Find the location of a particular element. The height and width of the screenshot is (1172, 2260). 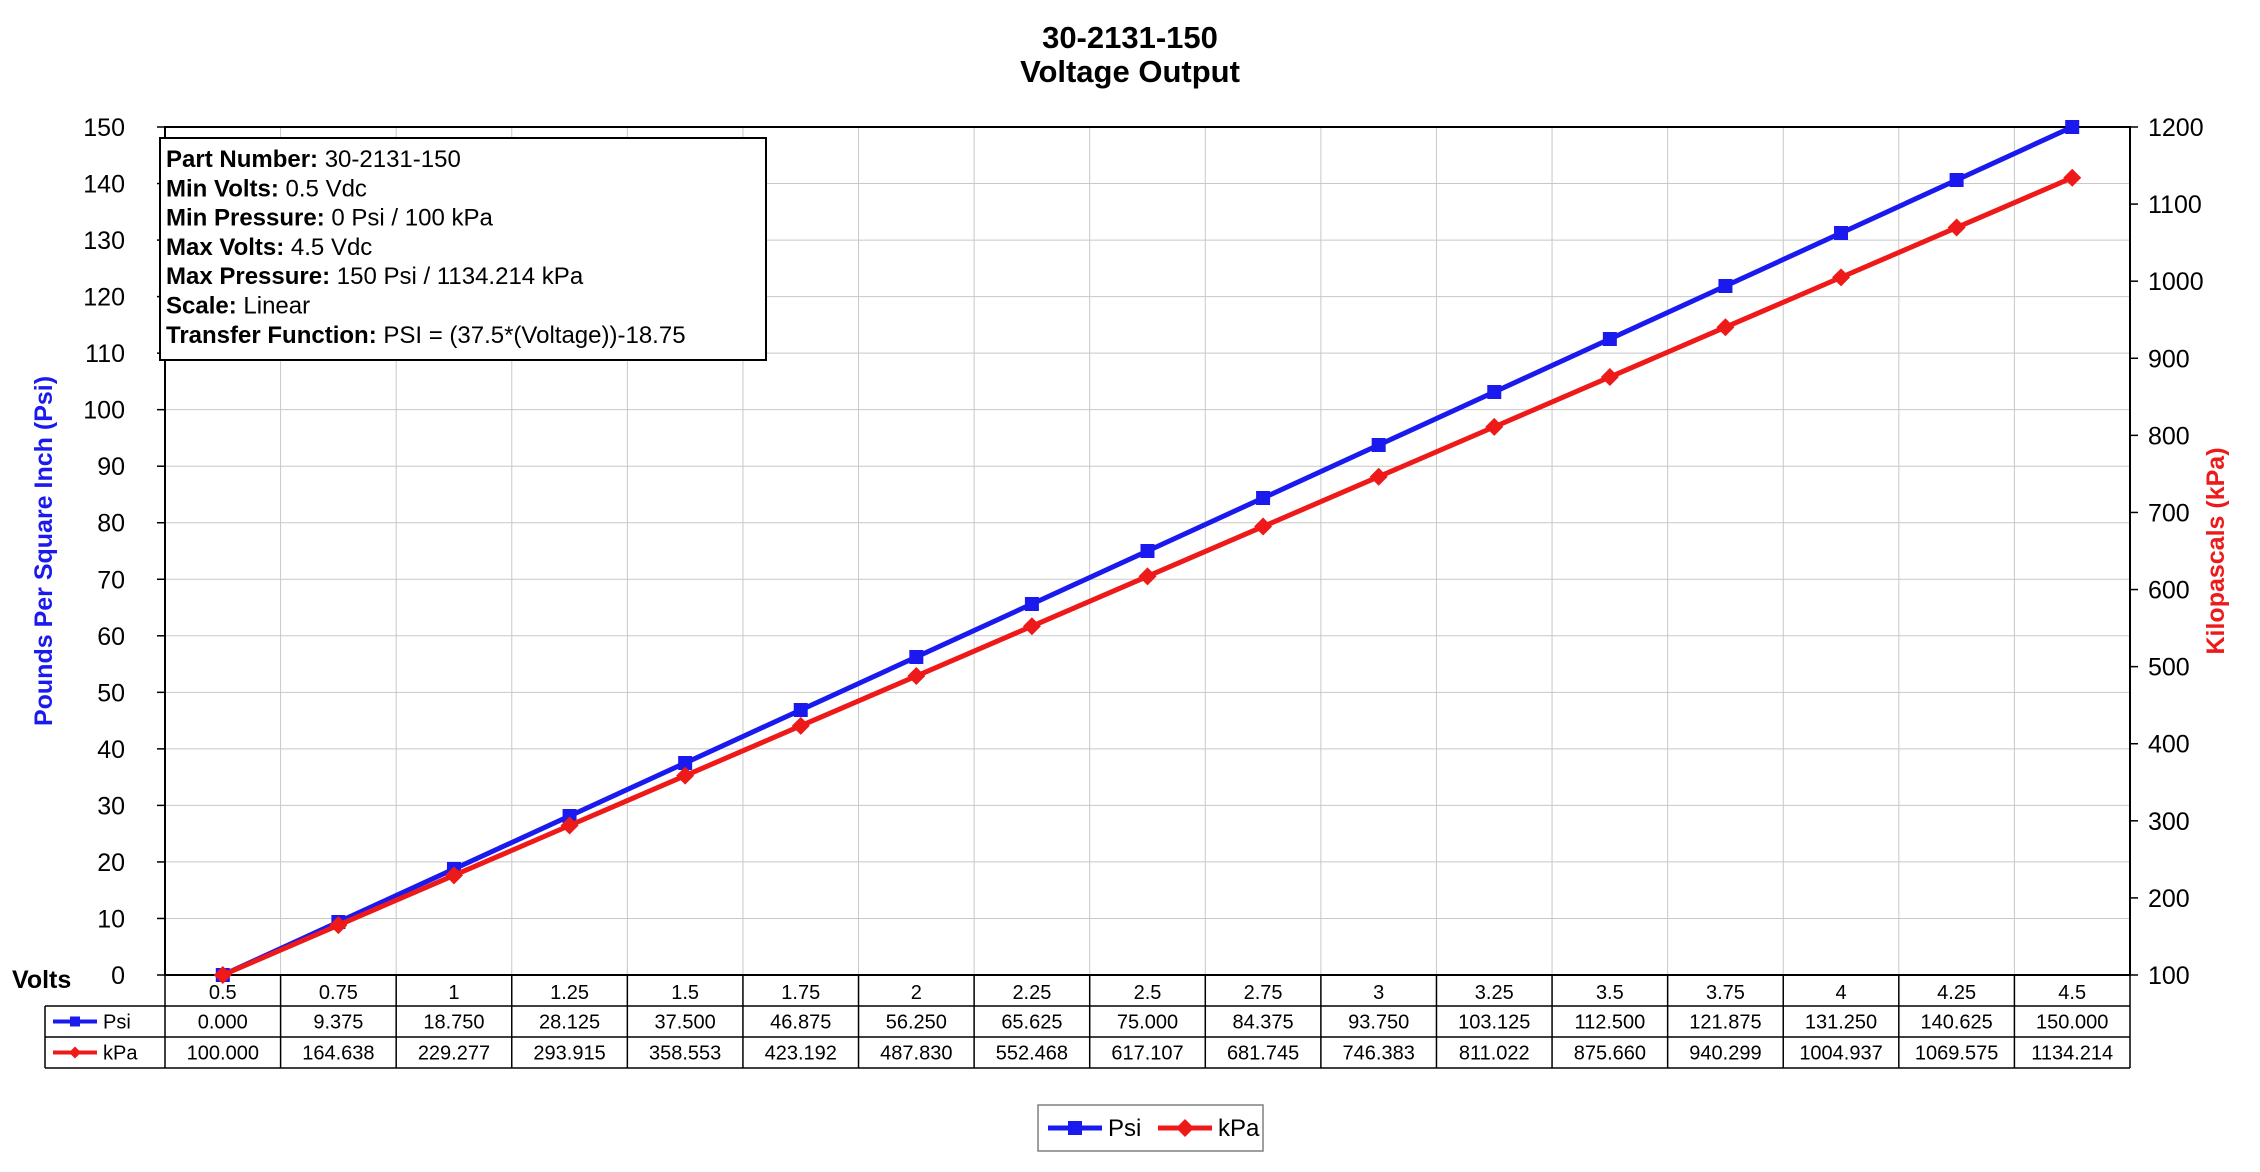

table-cell: 9.375 is located at coordinates (338, 1023).